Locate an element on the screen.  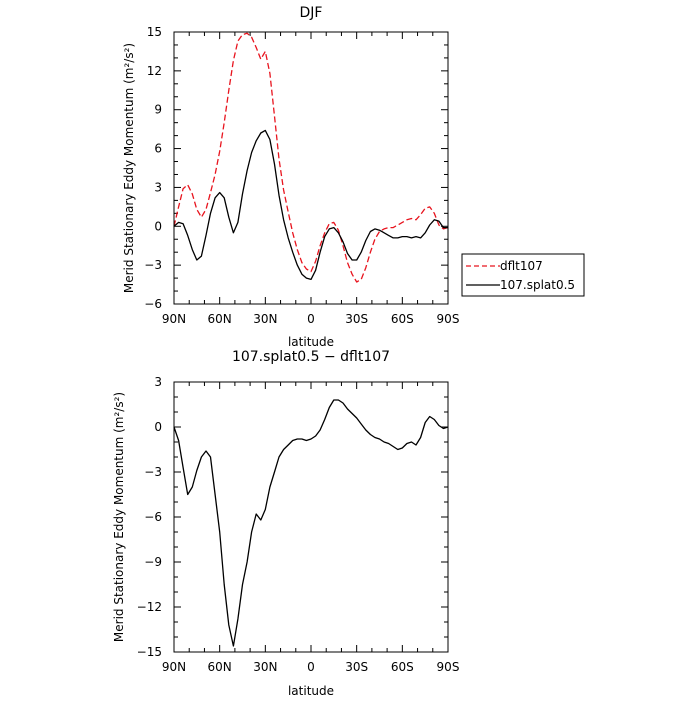
panel-bottom-series-difference-line is located at coordinates (311, 523).